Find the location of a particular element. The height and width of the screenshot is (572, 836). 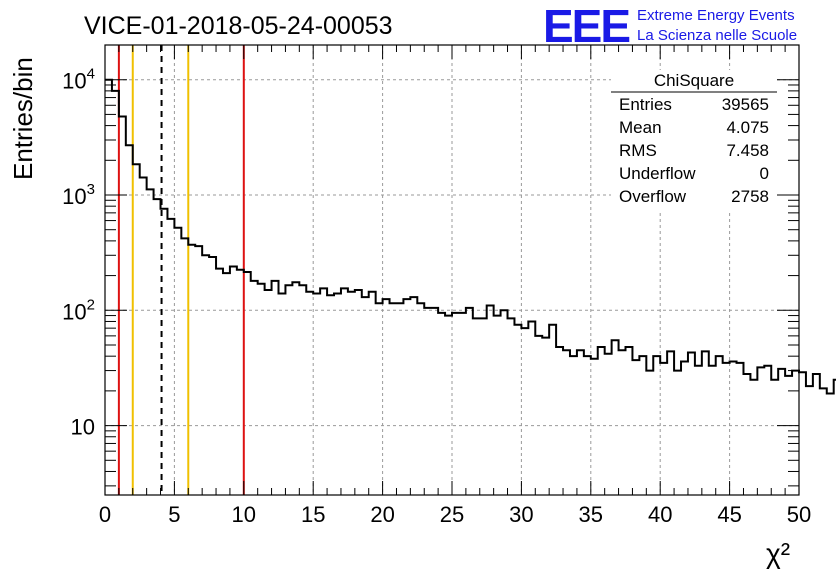

y-tick-label: 10 is located at coordinates (83, 427).